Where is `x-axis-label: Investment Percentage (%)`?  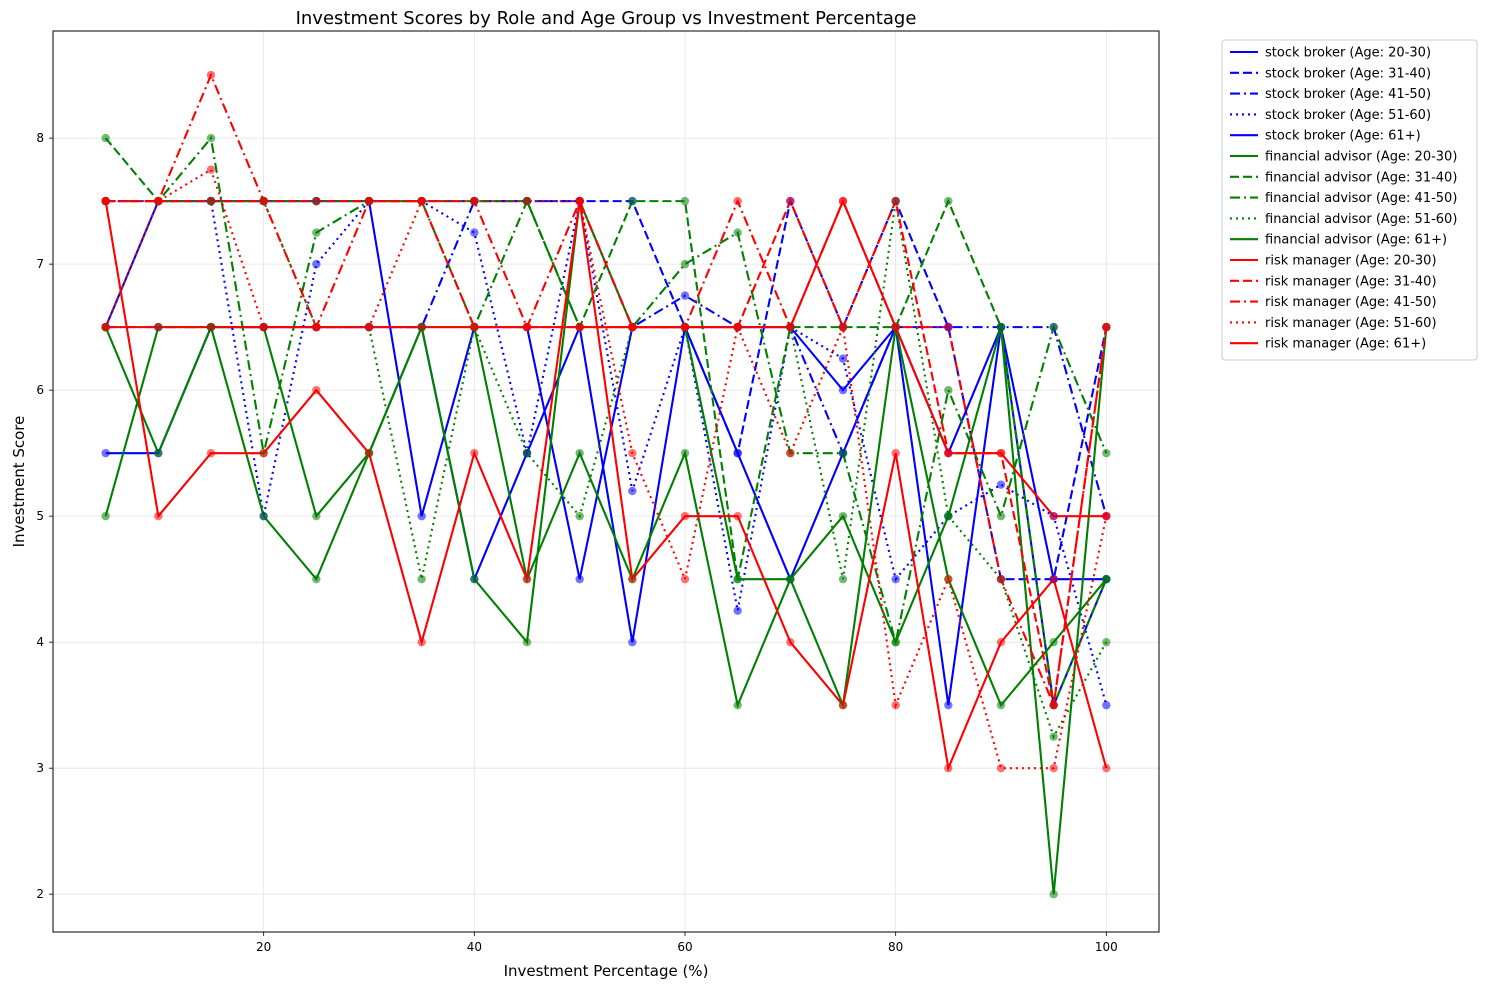
x-axis-label: Investment Percentage (%) is located at coordinates (606, 971).